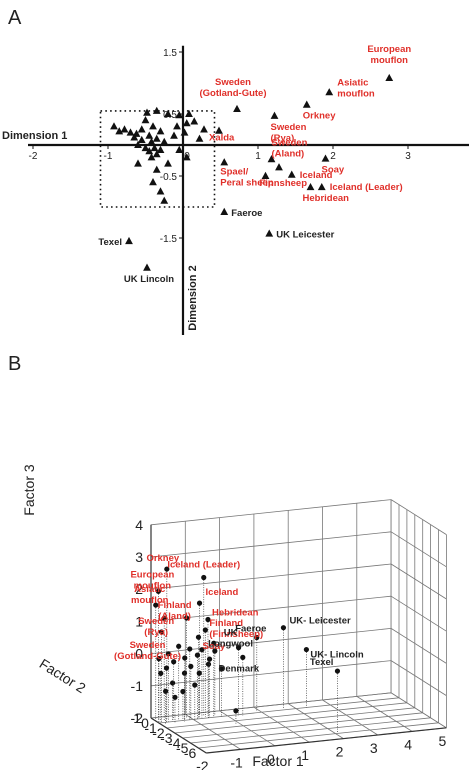 Image resolution: width=469 pixels, height=770 pixels. What do you see at coordinates (174, 743) in the screenshot?
I see `factor-2-tick-label: -4` at bounding box center [174, 743].